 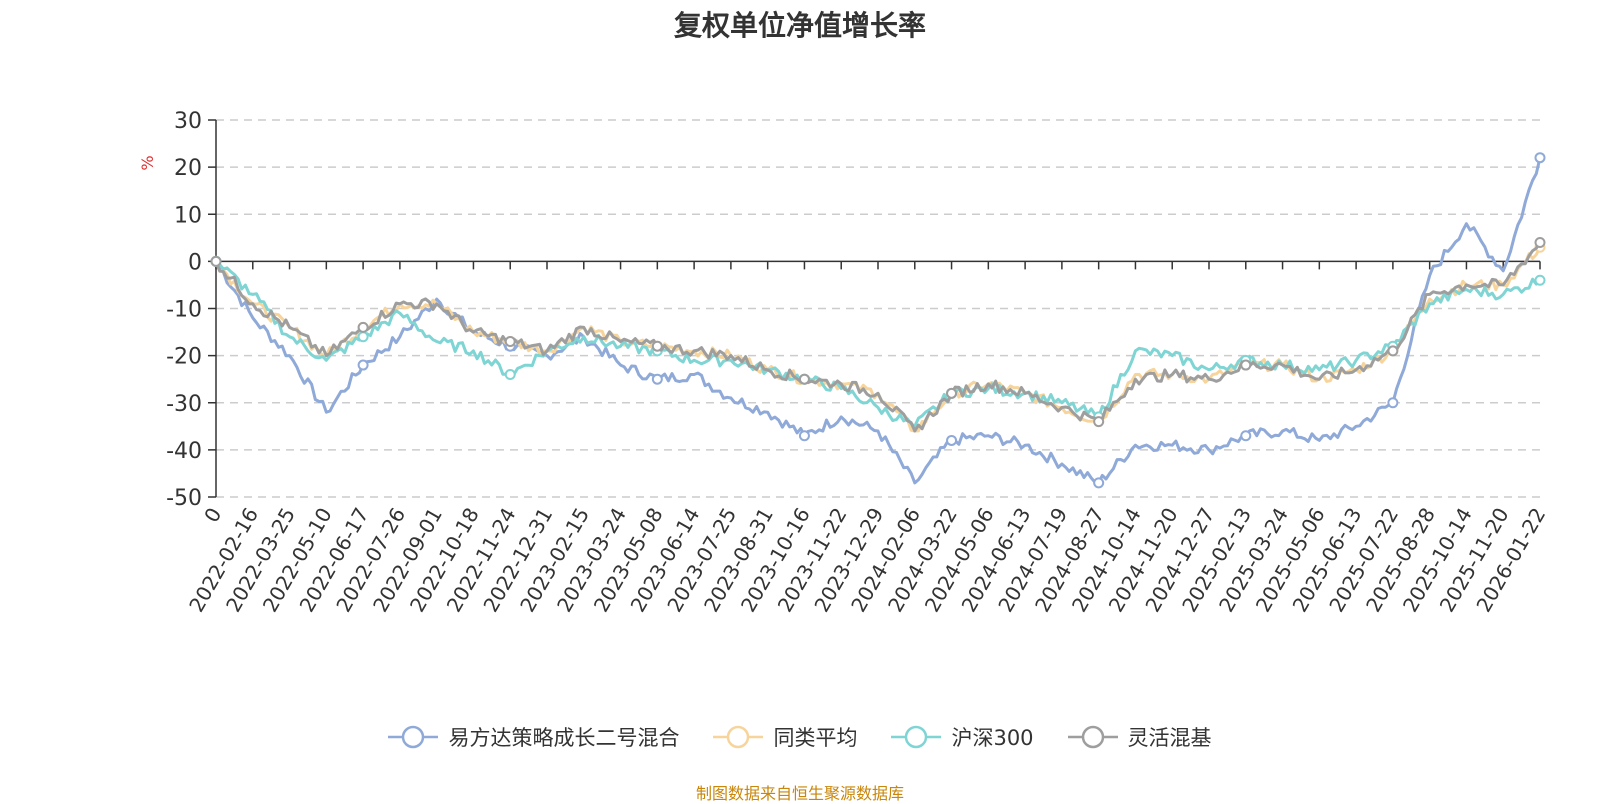 What do you see at coordinates (184, 498) in the screenshot?
I see `y-tick-label: -50` at bounding box center [184, 498].